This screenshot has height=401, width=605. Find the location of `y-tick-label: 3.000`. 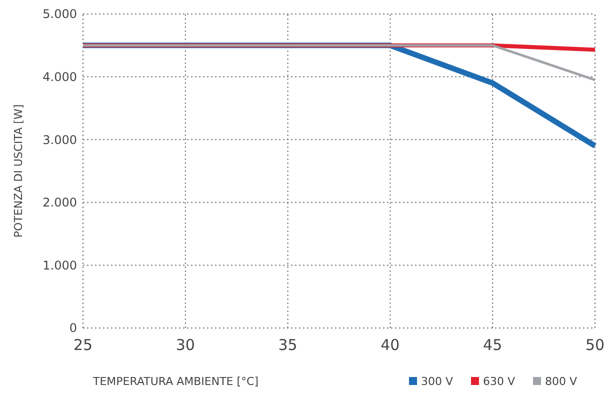

y-tick-label: 3.000 is located at coordinates (59, 139).